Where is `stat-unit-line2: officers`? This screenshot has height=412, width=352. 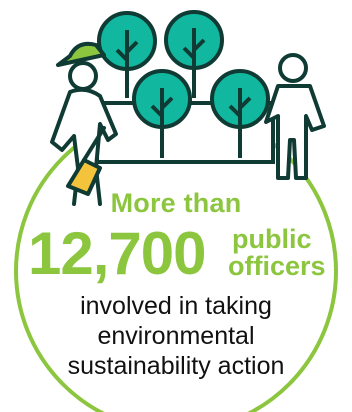
stat-unit-line2: officers is located at coordinates (277, 266).